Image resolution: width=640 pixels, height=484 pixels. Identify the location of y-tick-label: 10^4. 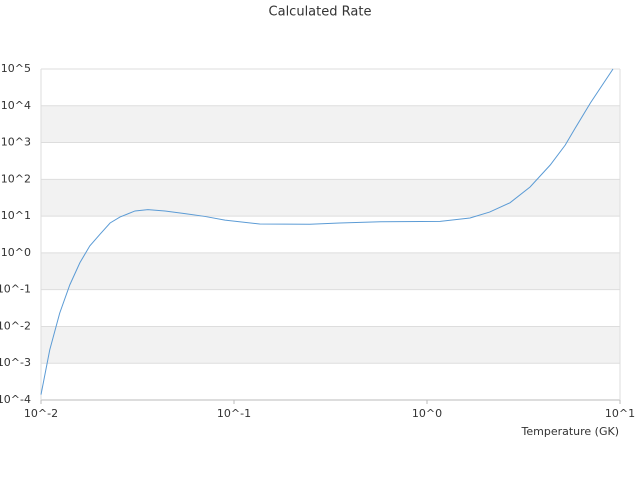
(16, 105).